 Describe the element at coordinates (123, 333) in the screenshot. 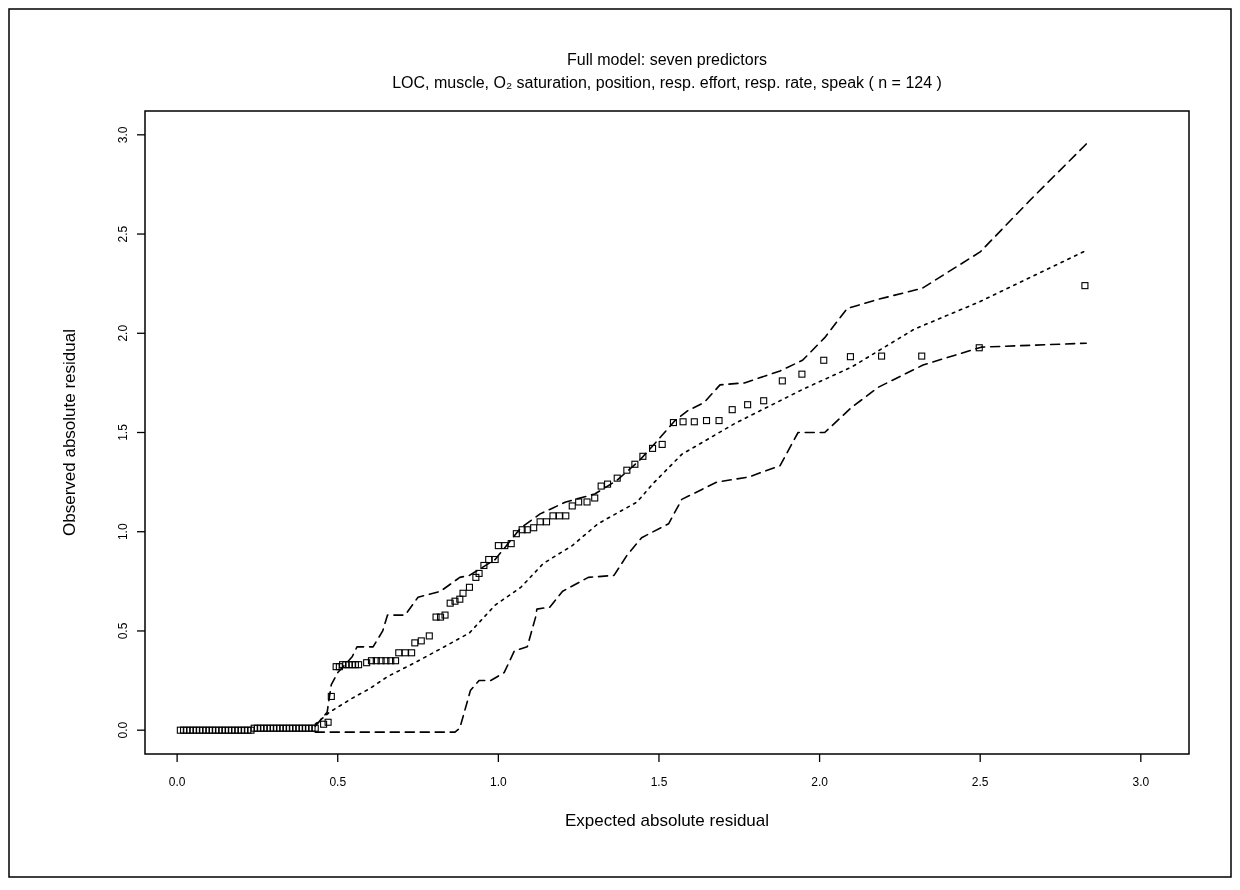

I see `y-tick-label: 2.0` at that location.